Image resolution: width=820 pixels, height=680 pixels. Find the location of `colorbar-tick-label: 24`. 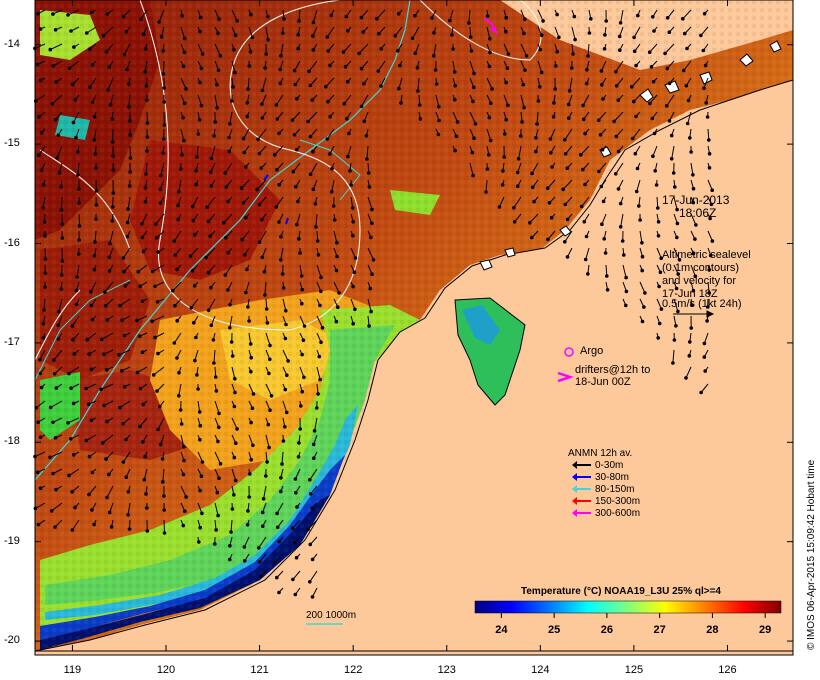

colorbar-tick-label: 24 is located at coordinates (501, 630).